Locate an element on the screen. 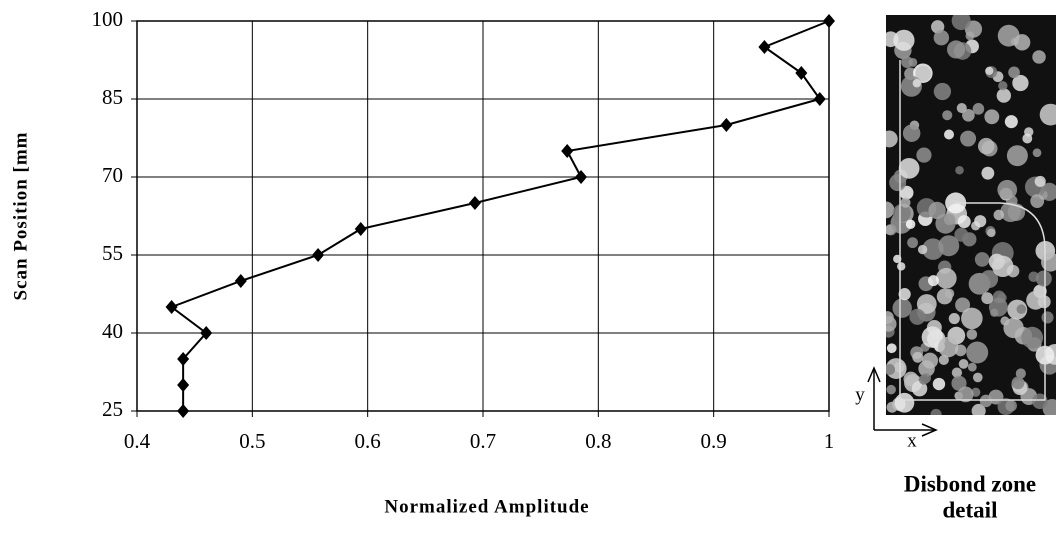 The width and height of the screenshot is (1060, 533). image-caption: Disbond zone is located at coordinates (970, 483).